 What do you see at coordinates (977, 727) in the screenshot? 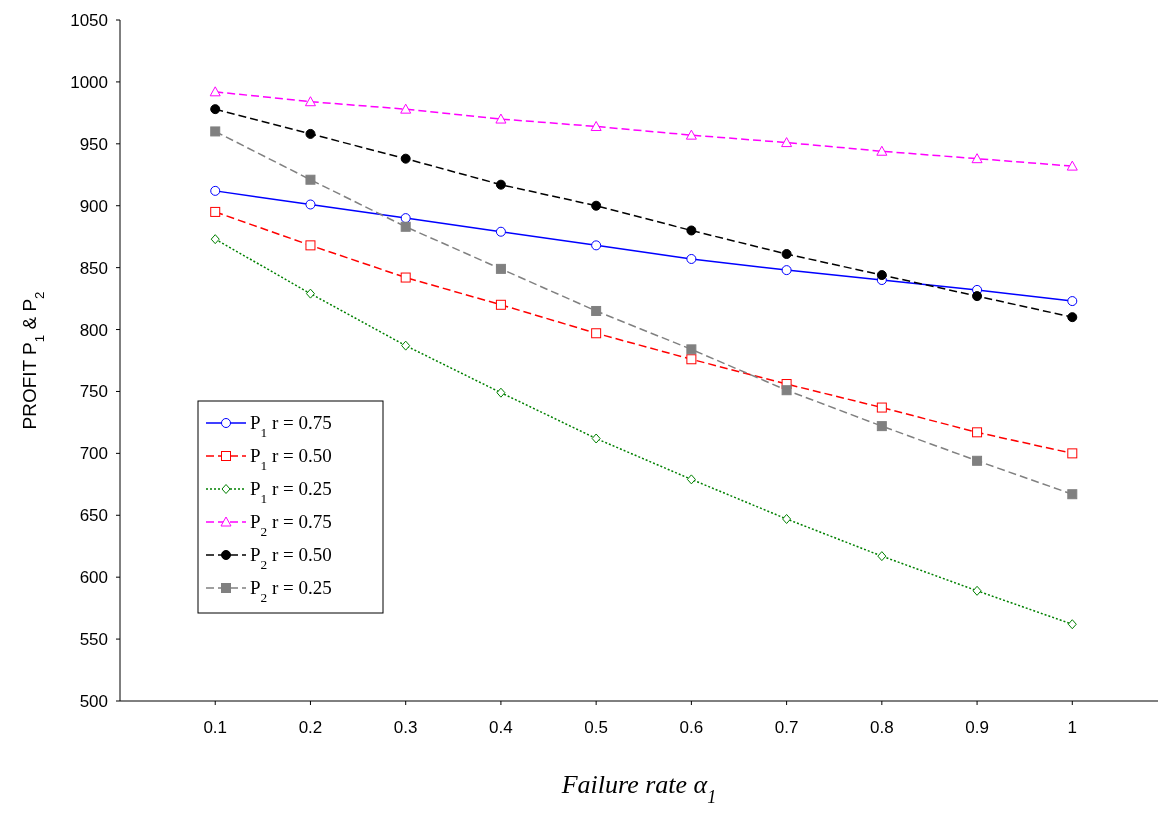
I see `x-tick-label: 0.9` at bounding box center [977, 727].